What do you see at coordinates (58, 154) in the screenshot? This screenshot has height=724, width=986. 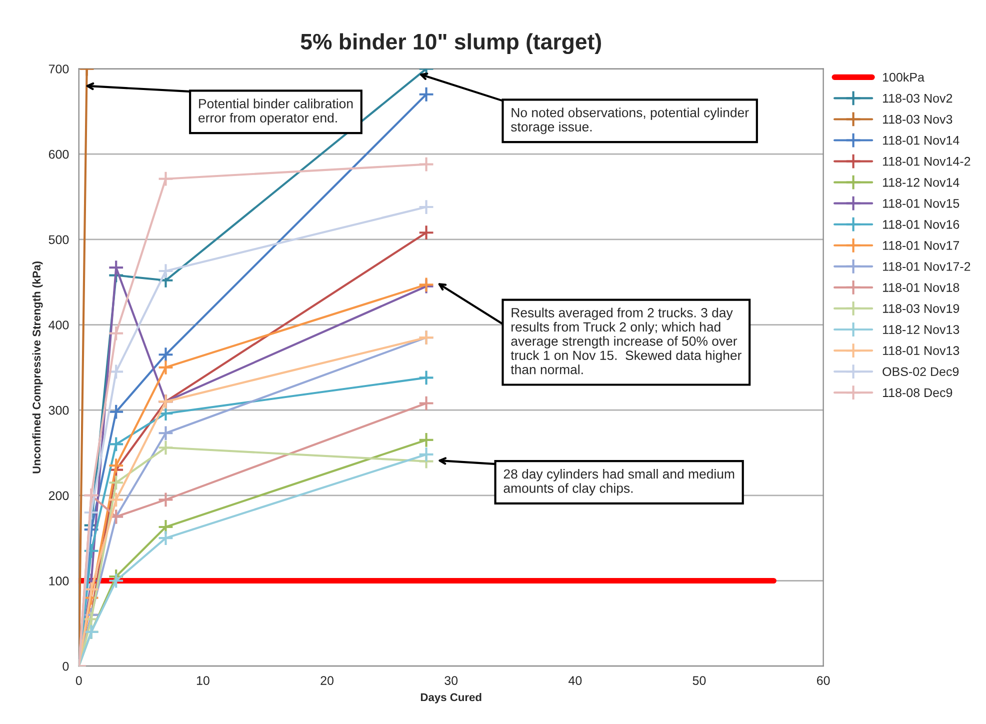 I see `y-tick-label: 600` at bounding box center [58, 154].